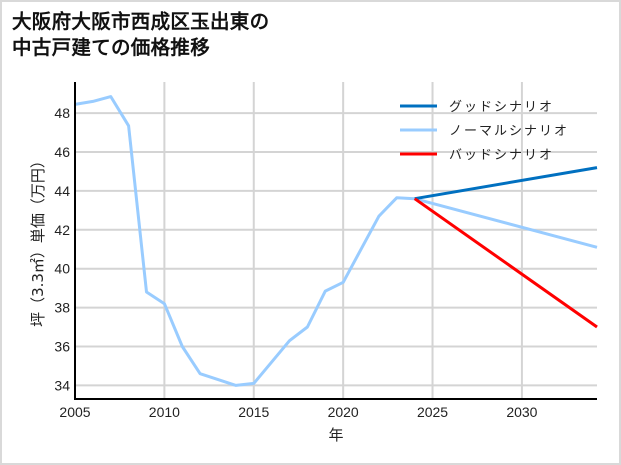  Describe the element at coordinates (62, 230) in the screenshot. I see `y-tick-label: 42` at that location.